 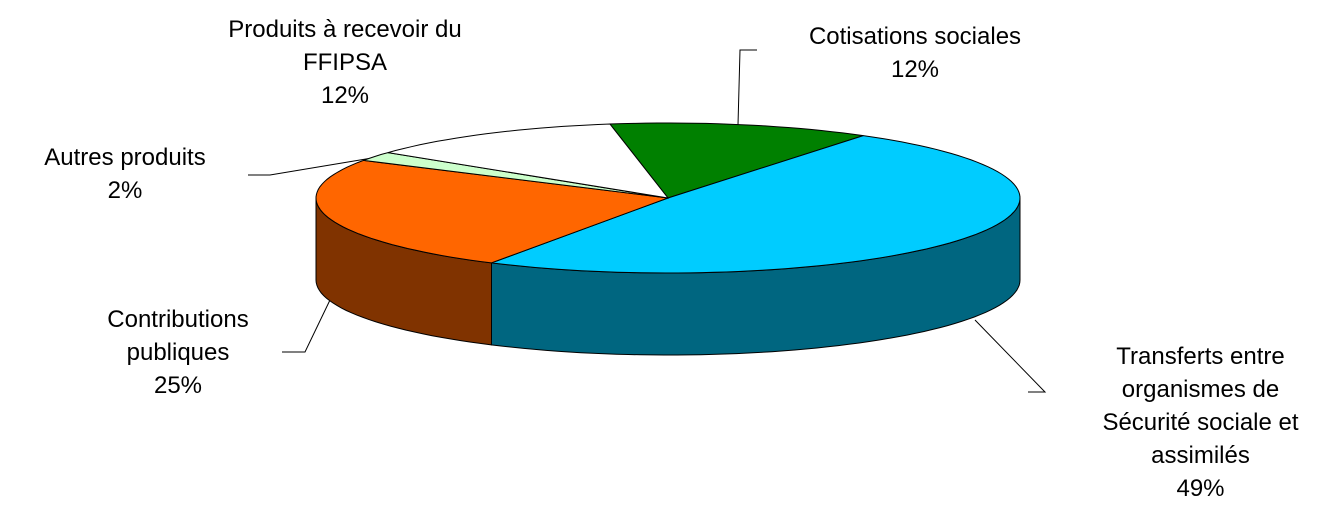 I want to click on slice-percent: 49%, so click(x=1200, y=488).